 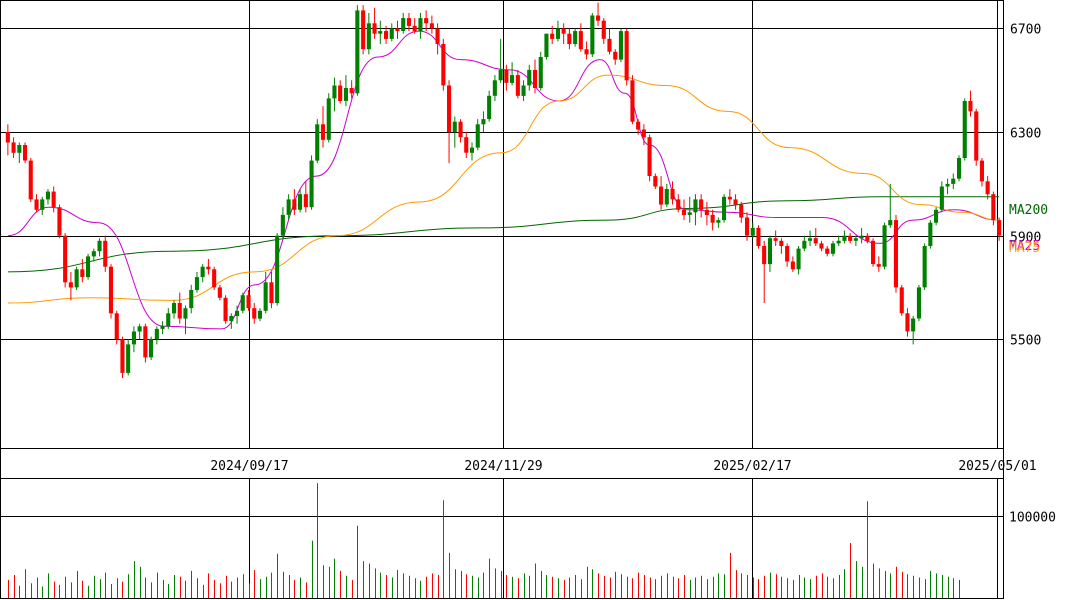 I want to click on price-tick-label: 6700, so click(x=1025, y=30).